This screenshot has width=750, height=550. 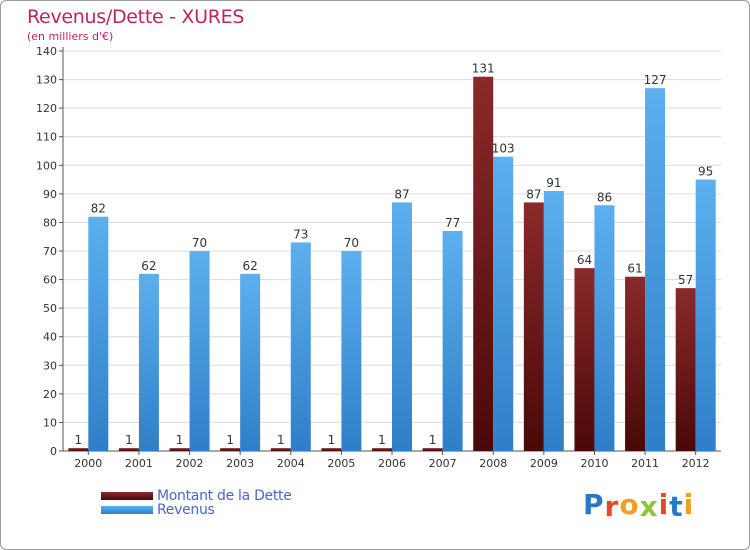 What do you see at coordinates (493, 463) in the screenshot?
I see `x-tick-label: 2008` at bounding box center [493, 463].